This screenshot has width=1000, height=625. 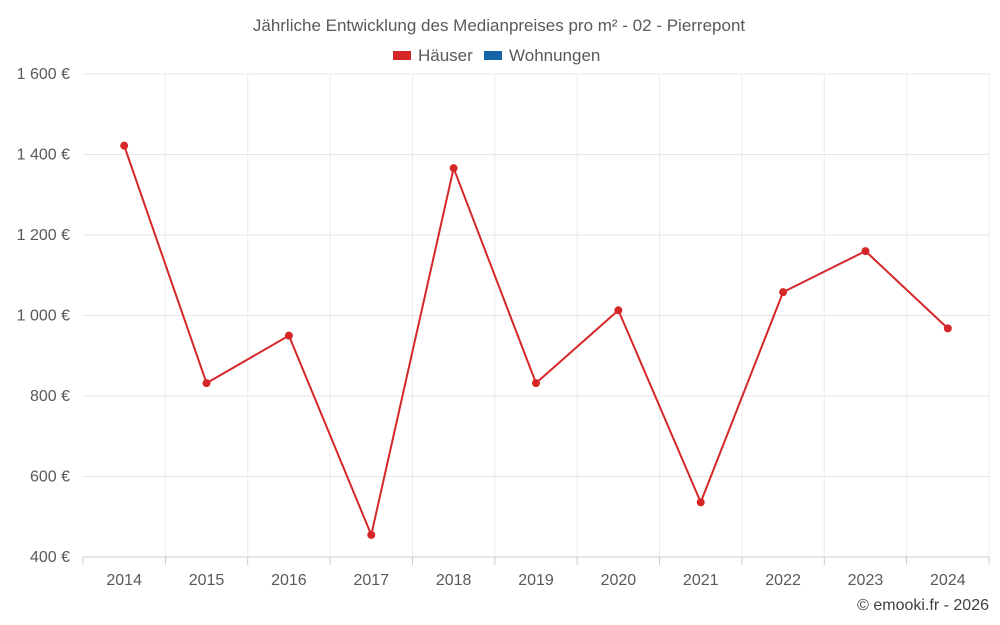 What do you see at coordinates (454, 580) in the screenshot?
I see `x-tick-label: 2018` at bounding box center [454, 580].